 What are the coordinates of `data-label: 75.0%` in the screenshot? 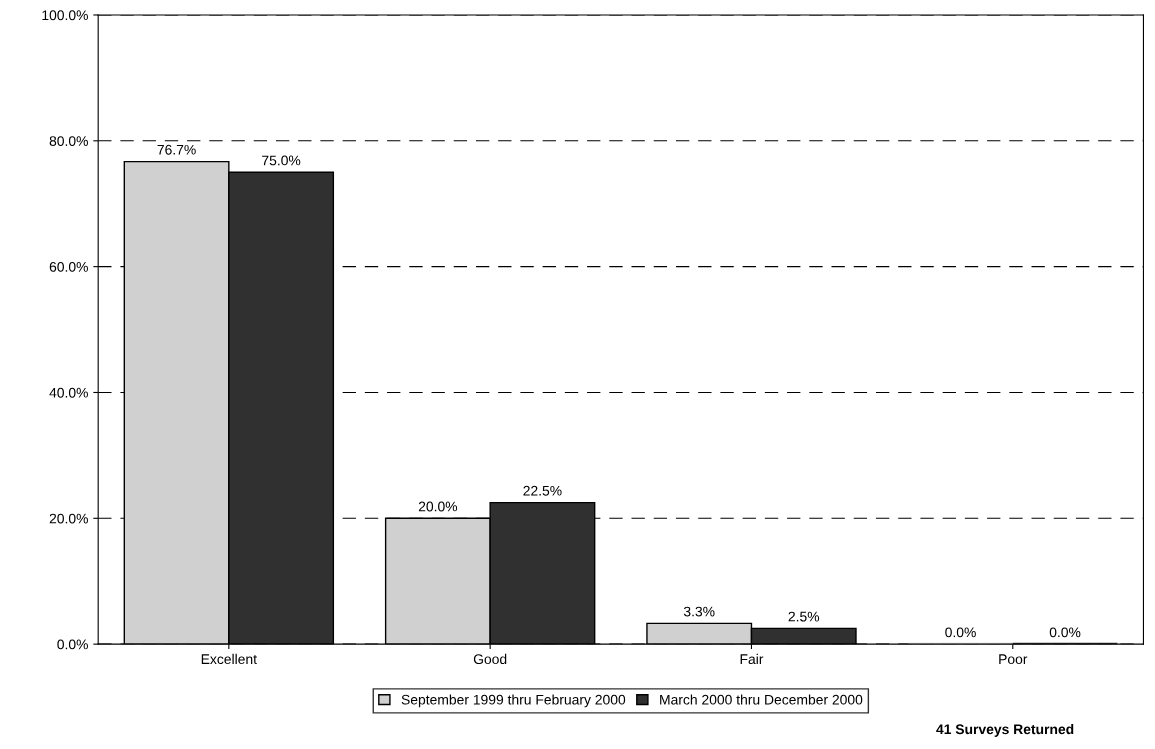 It's located at (281, 160).